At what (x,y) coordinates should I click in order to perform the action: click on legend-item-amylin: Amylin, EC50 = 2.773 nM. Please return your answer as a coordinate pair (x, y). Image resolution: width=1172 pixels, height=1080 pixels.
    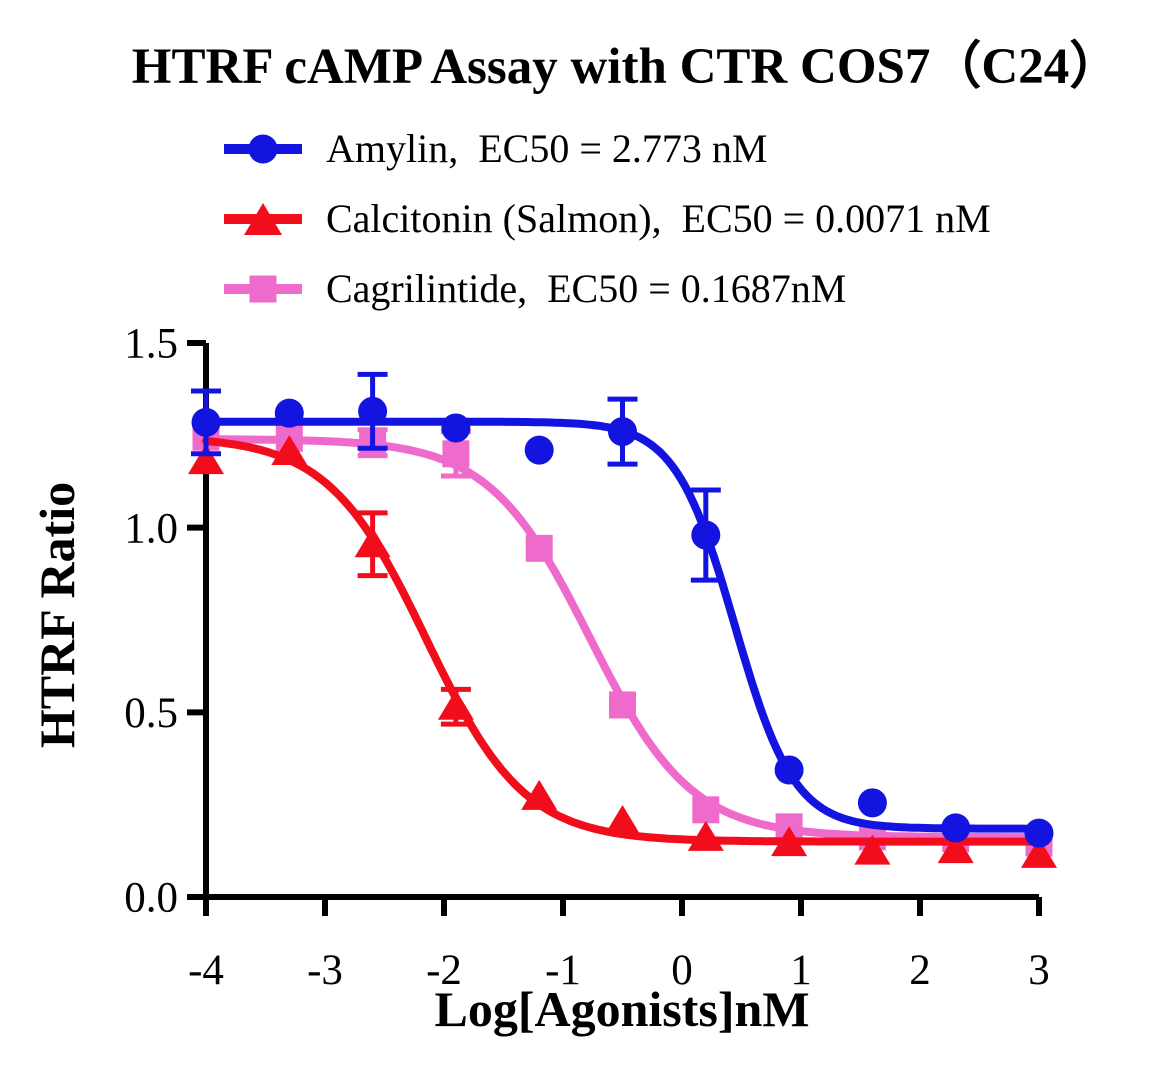
    Looking at the image, I should click on (607, 148).